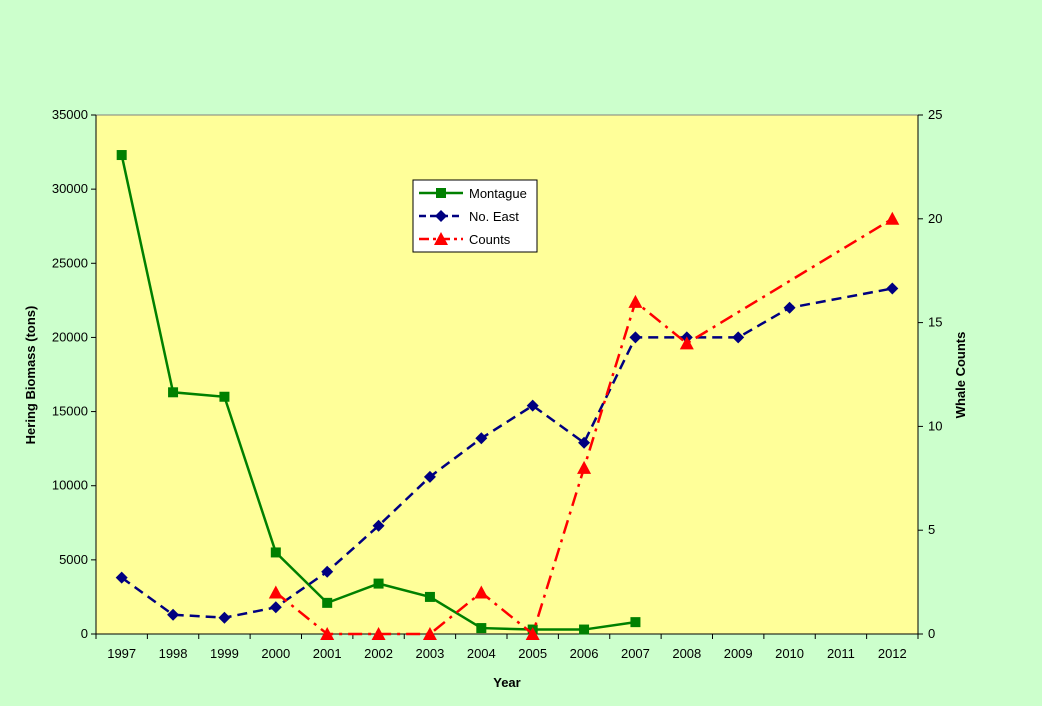 The image size is (1042, 706). What do you see at coordinates (70, 336) in the screenshot?
I see `left-tick-label: 20000` at bounding box center [70, 336].